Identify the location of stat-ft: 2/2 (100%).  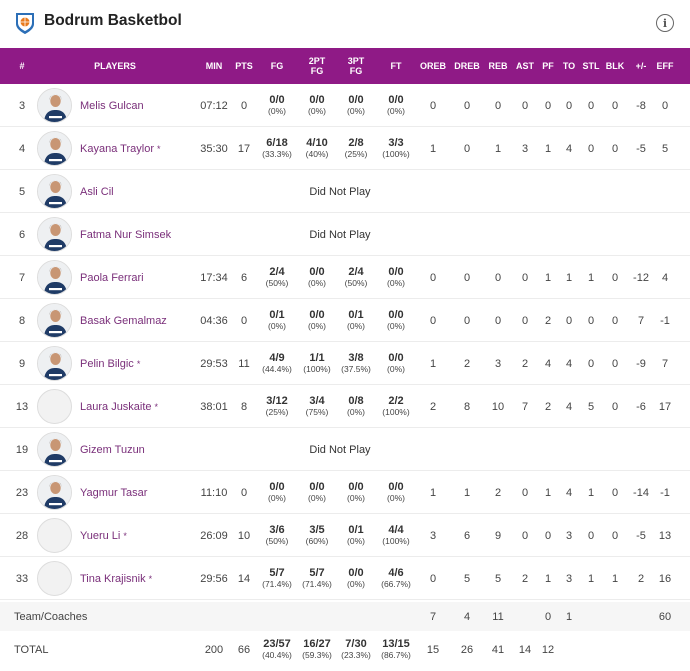
(396, 406).